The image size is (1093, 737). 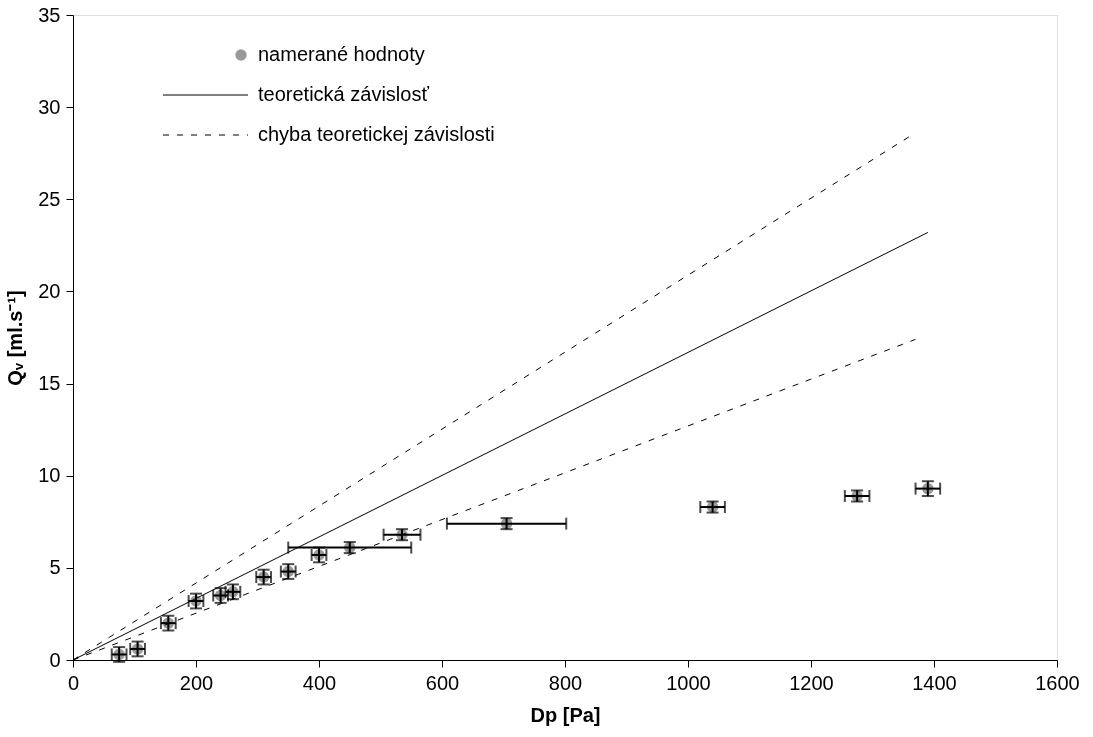 I want to click on x-tick-label: 800, so click(x=565, y=682).